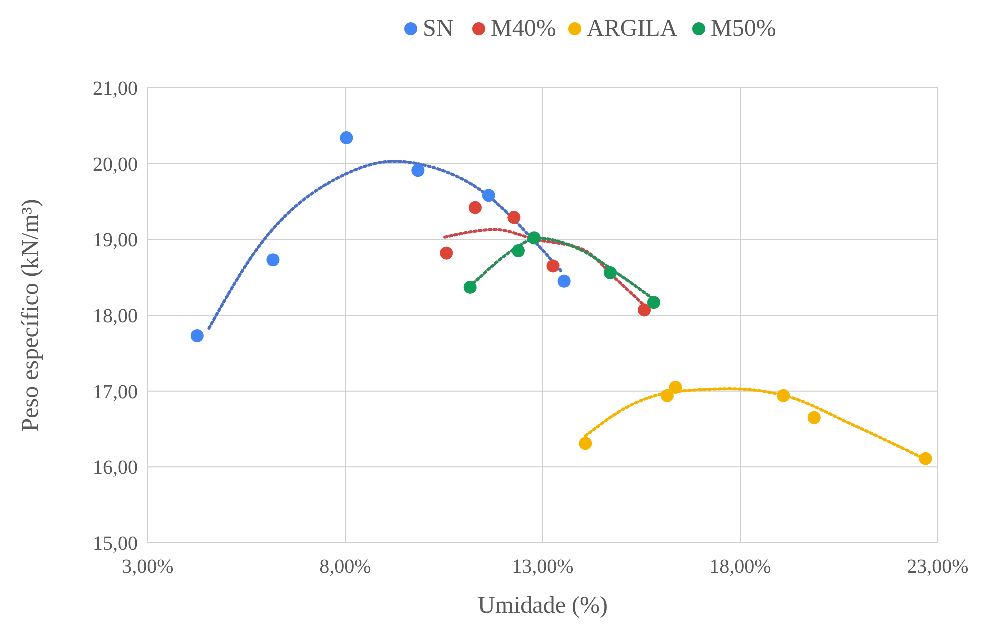 The width and height of the screenshot is (987, 642). I want to click on legend-label: SN, so click(438, 29).